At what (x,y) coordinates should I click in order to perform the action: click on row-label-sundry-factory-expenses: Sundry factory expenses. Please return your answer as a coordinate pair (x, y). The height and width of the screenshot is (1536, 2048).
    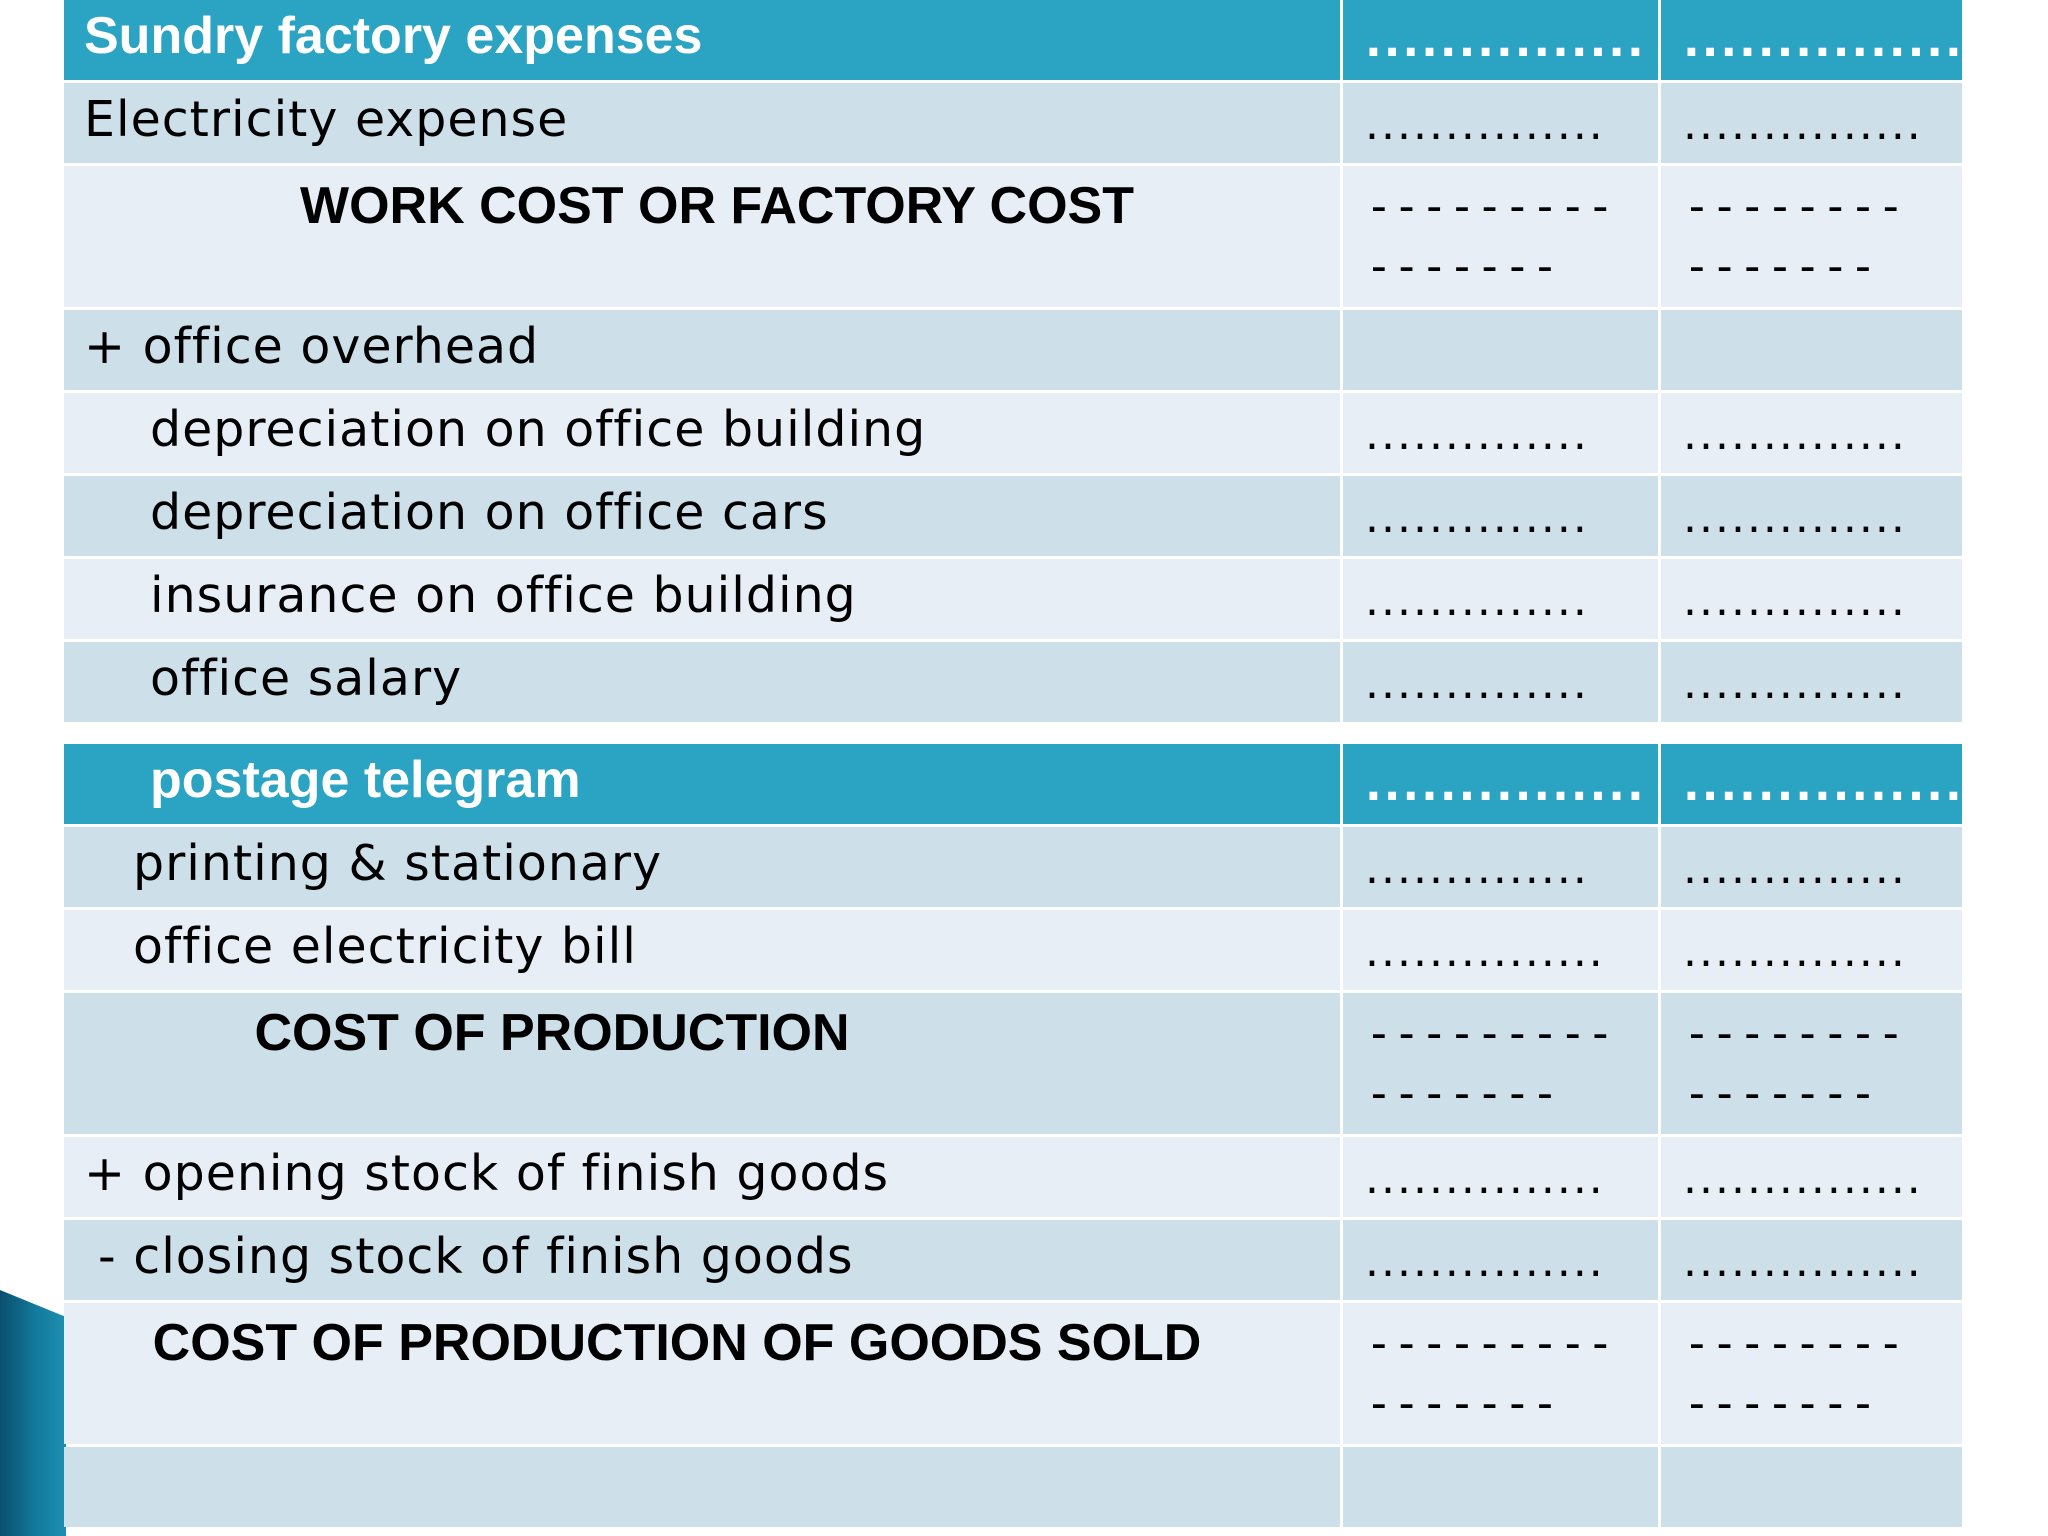
    Looking at the image, I should click on (393, 36).